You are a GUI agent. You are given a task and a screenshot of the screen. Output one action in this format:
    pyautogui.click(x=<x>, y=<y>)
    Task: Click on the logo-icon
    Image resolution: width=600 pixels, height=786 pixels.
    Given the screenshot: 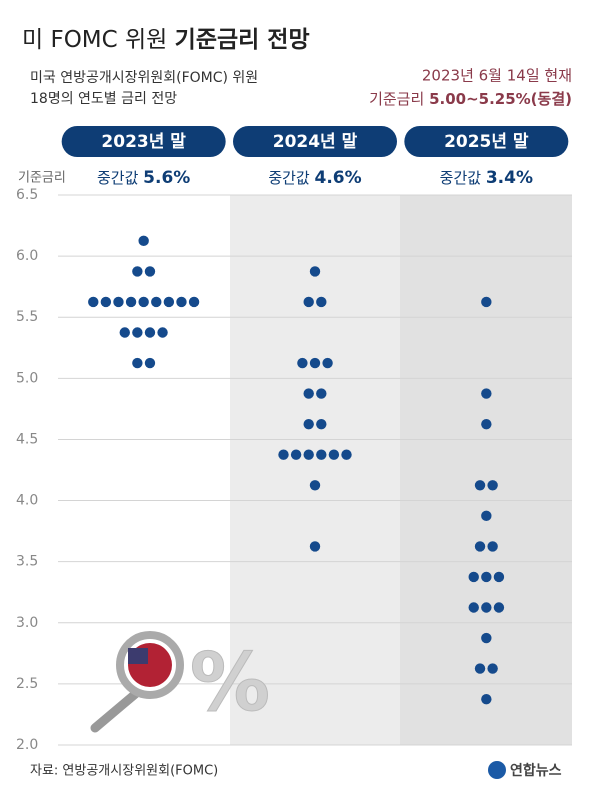 What is the action you would take?
    pyautogui.click(x=497, y=770)
    